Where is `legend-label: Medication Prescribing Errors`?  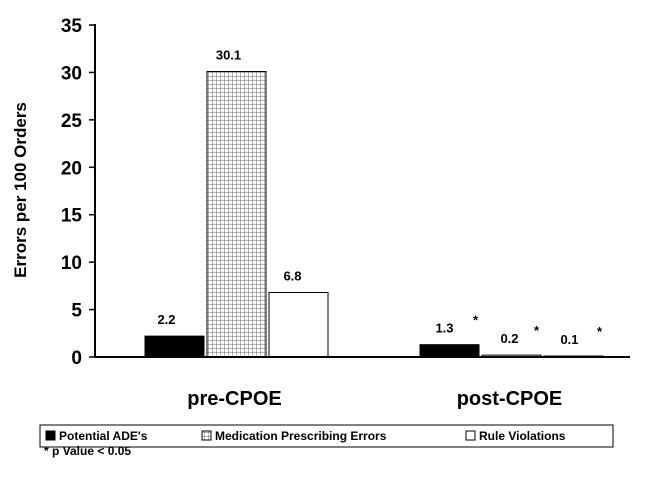
legend-label: Medication Prescribing Errors is located at coordinates (301, 436).